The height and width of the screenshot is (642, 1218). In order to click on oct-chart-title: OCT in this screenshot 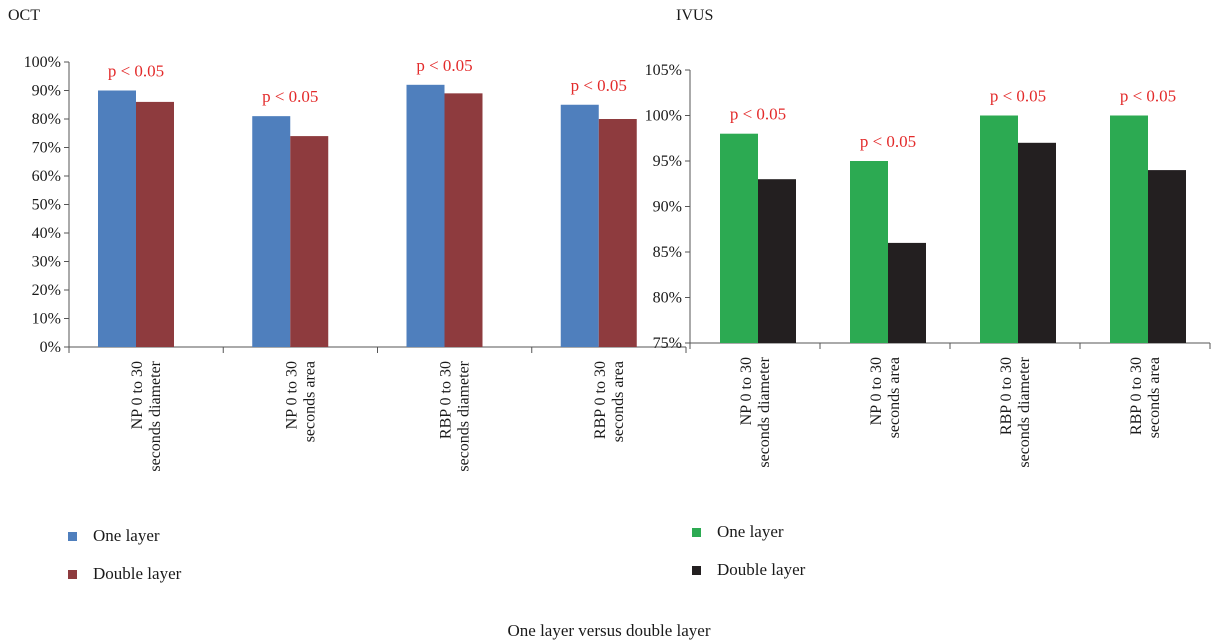, I will do `click(24, 15)`.